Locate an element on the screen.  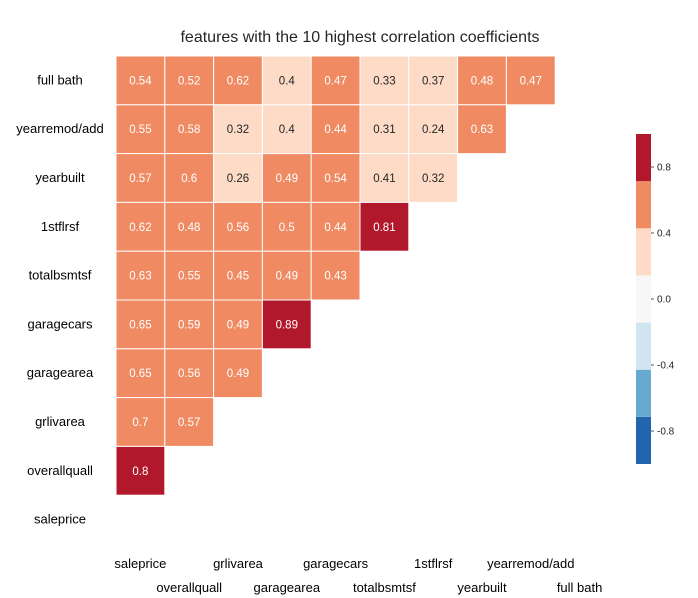
y-tick-label-saleprice: saleprice is located at coordinates (60, 519).